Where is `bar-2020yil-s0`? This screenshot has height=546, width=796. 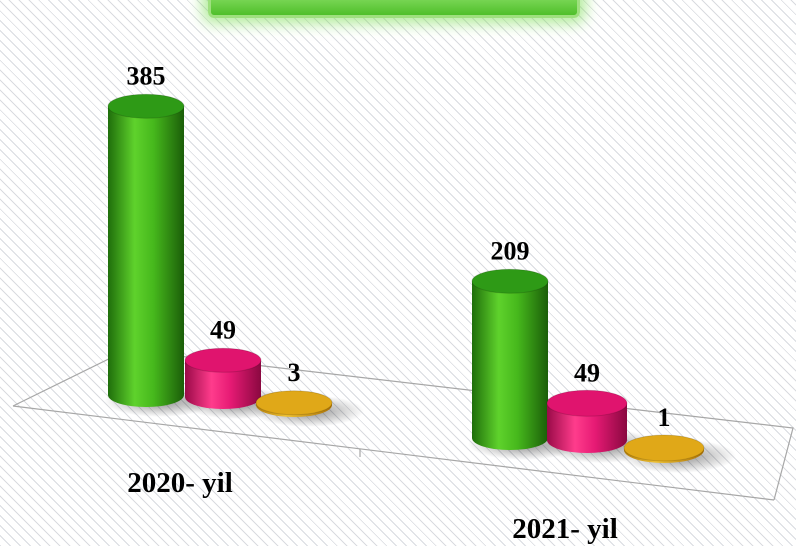
bar-2020yil-s0 is located at coordinates (160, 255).